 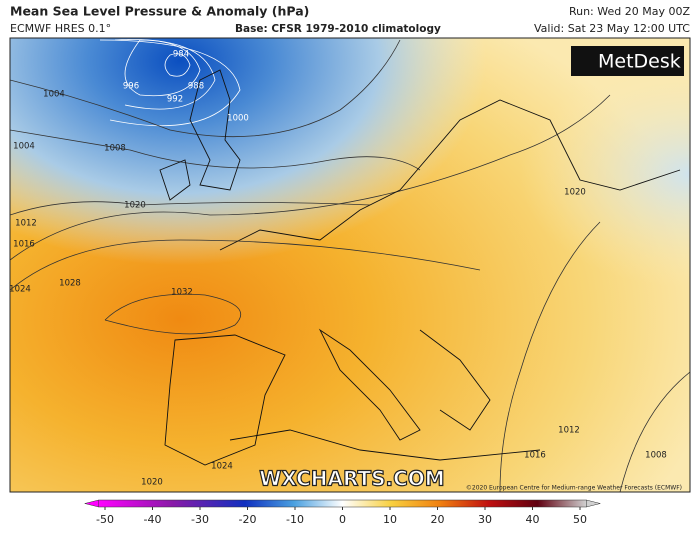 I want to click on colorbar-arrow-left, so click(x=91, y=503).